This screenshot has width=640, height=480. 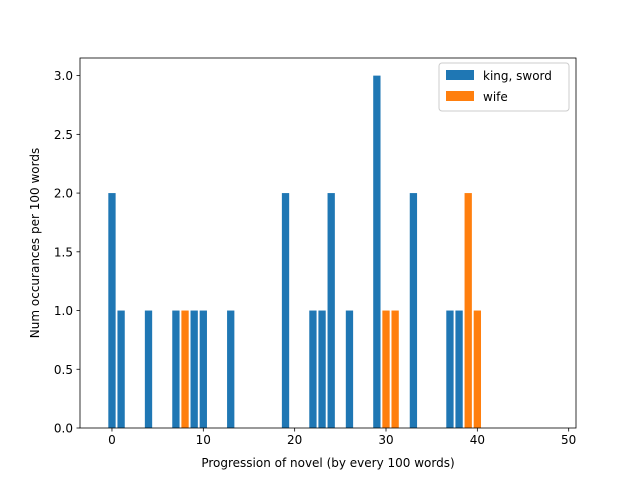 I want to click on bar-series0-x26, so click(x=349, y=369).